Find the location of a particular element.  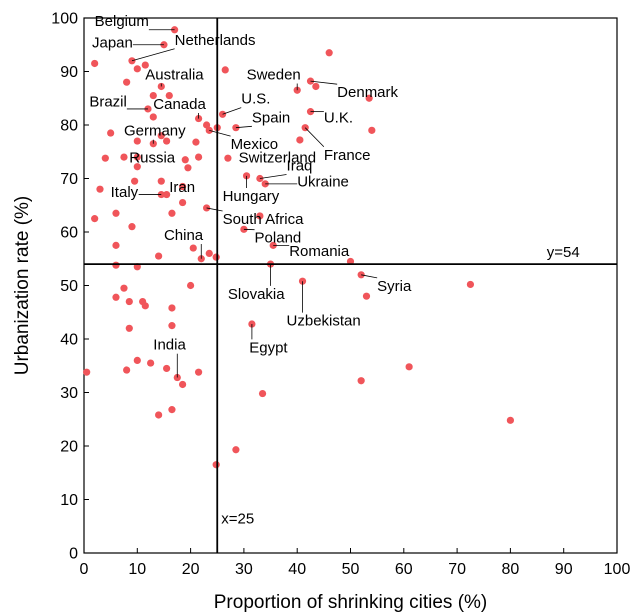

country-label: Russia is located at coordinates (152, 157).